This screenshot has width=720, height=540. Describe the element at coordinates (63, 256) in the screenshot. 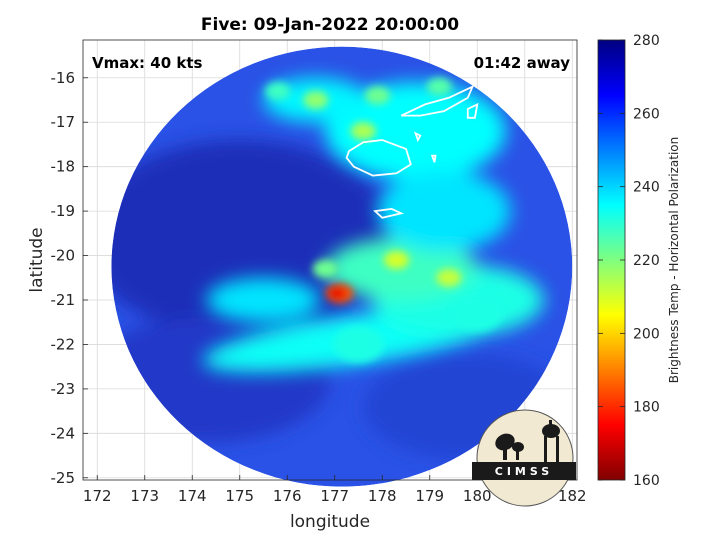

I see `y-tick-label: -20` at that location.